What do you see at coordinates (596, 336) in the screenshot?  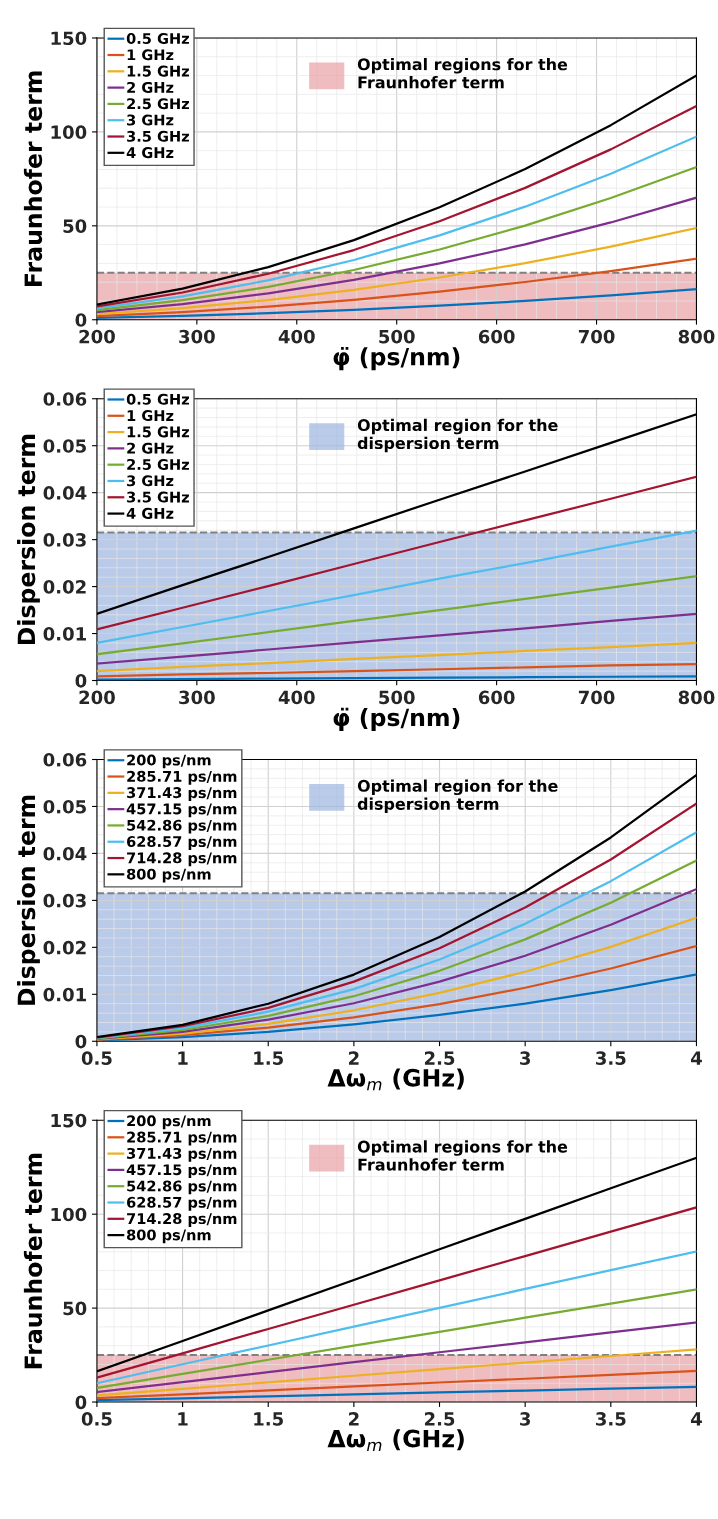 I see `x-tick-label: 700` at bounding box center [596, 336].